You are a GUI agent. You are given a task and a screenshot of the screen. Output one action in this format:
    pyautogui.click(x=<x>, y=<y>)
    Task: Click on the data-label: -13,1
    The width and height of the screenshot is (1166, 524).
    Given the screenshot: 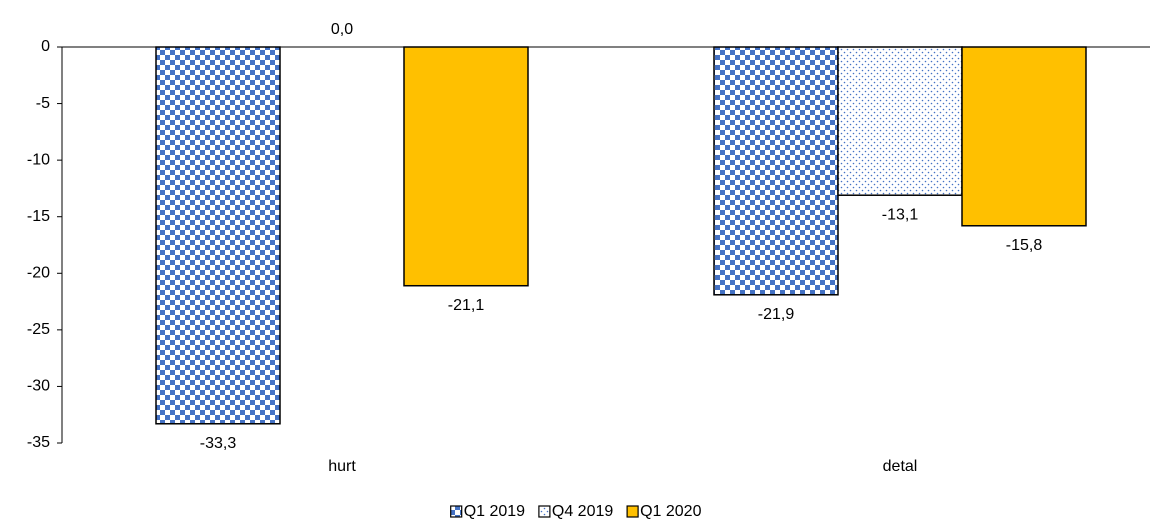 What is the action you would take?
    pyautogui.click(x=900, y=214)
    